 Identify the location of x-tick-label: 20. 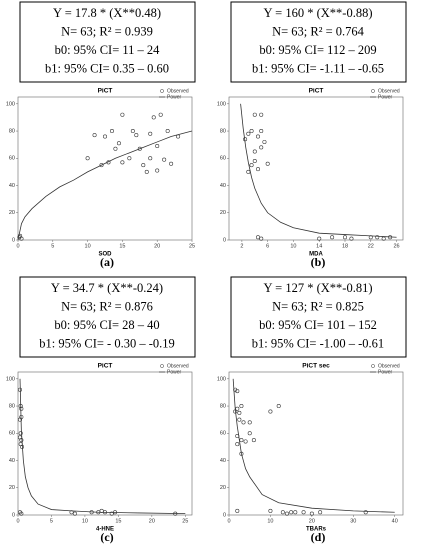
(312, 521).